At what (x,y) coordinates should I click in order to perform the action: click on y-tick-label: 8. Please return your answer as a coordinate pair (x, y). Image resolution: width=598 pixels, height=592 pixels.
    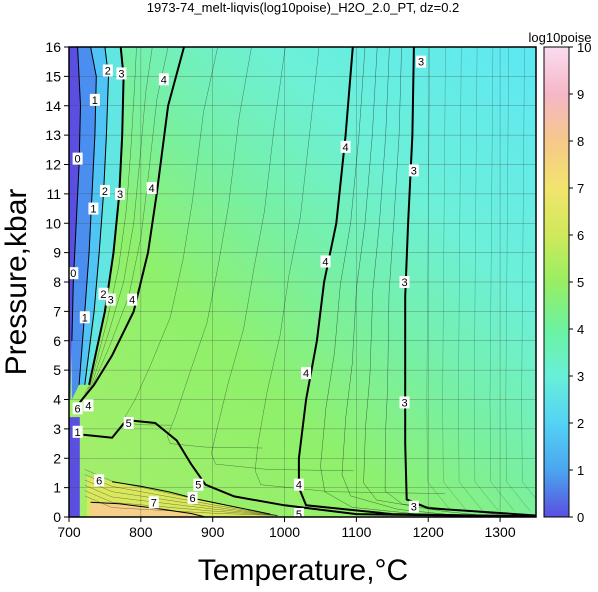
    Looking at the image, I should click on (57, 282).